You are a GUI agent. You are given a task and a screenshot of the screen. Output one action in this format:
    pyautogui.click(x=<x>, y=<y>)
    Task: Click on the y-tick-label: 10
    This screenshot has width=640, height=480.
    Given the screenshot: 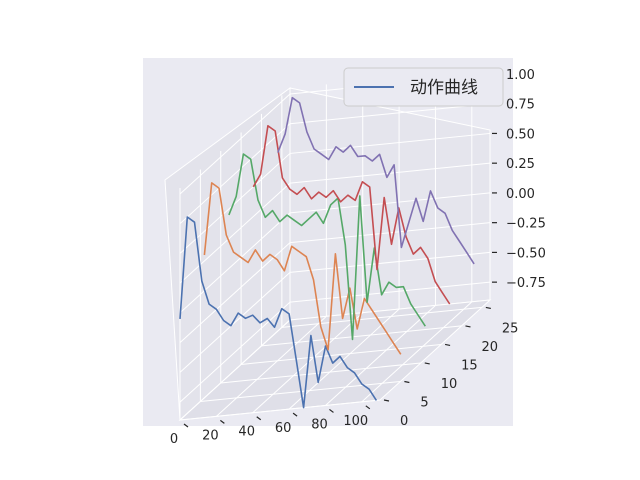 What is the action you would take?
    pyautogui.click(x=449, y=384)
    